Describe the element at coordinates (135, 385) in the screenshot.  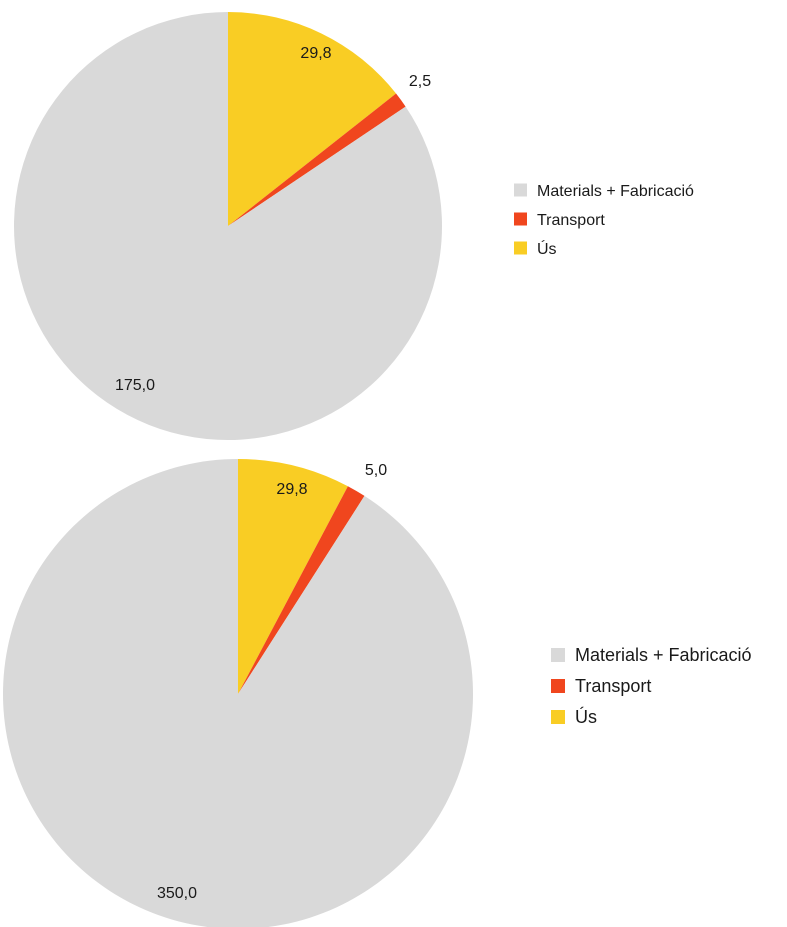
I see `data-label-materials-fabricacio: 175,0` at that location.